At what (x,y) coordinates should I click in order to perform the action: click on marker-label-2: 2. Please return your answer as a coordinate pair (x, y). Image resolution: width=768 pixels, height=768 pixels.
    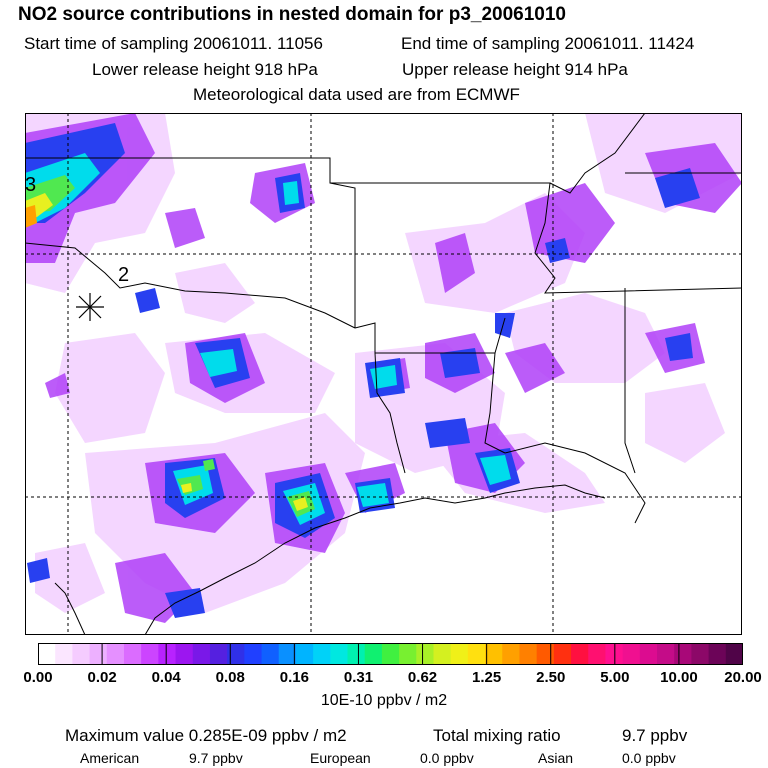
    Looking at the image, I should click on (123, 275).